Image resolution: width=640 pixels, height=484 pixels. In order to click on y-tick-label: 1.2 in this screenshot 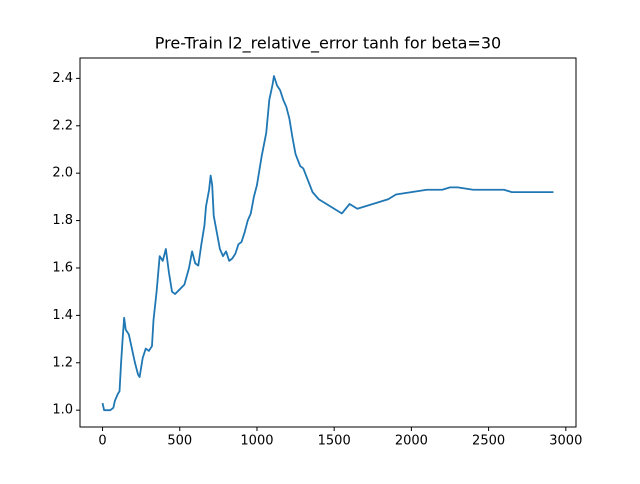, I will do `click(62, 362)`.